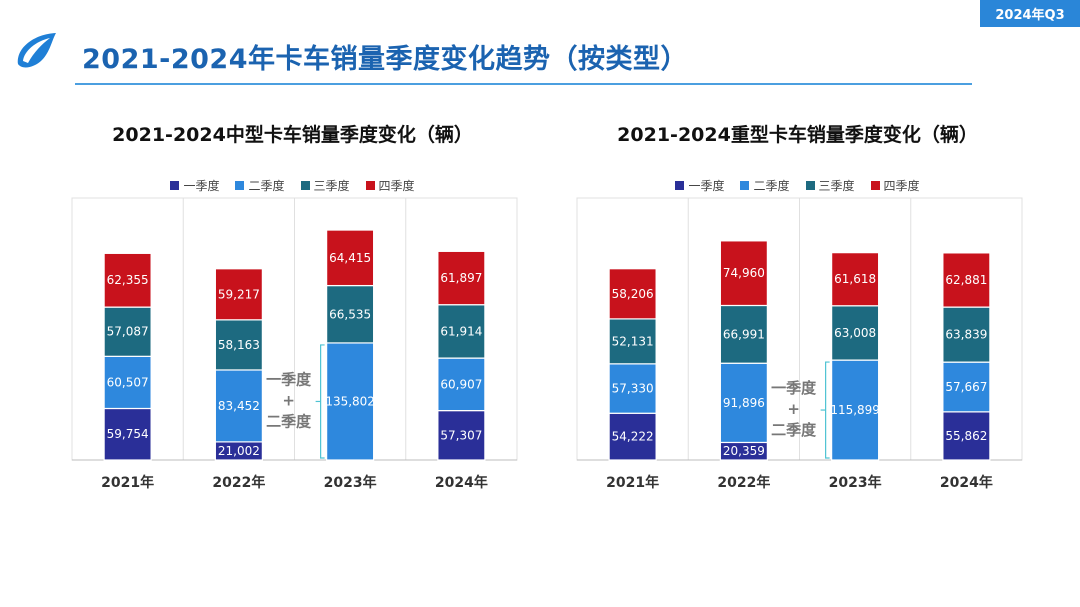 The width and height of the screenshot is (1080, 607). What do you see at coordinates (797, 135) in the screenshot?
I see `chart-title: 2021-2024重型卡车销量季度变化（辆）` at bounding box center [797, 135].